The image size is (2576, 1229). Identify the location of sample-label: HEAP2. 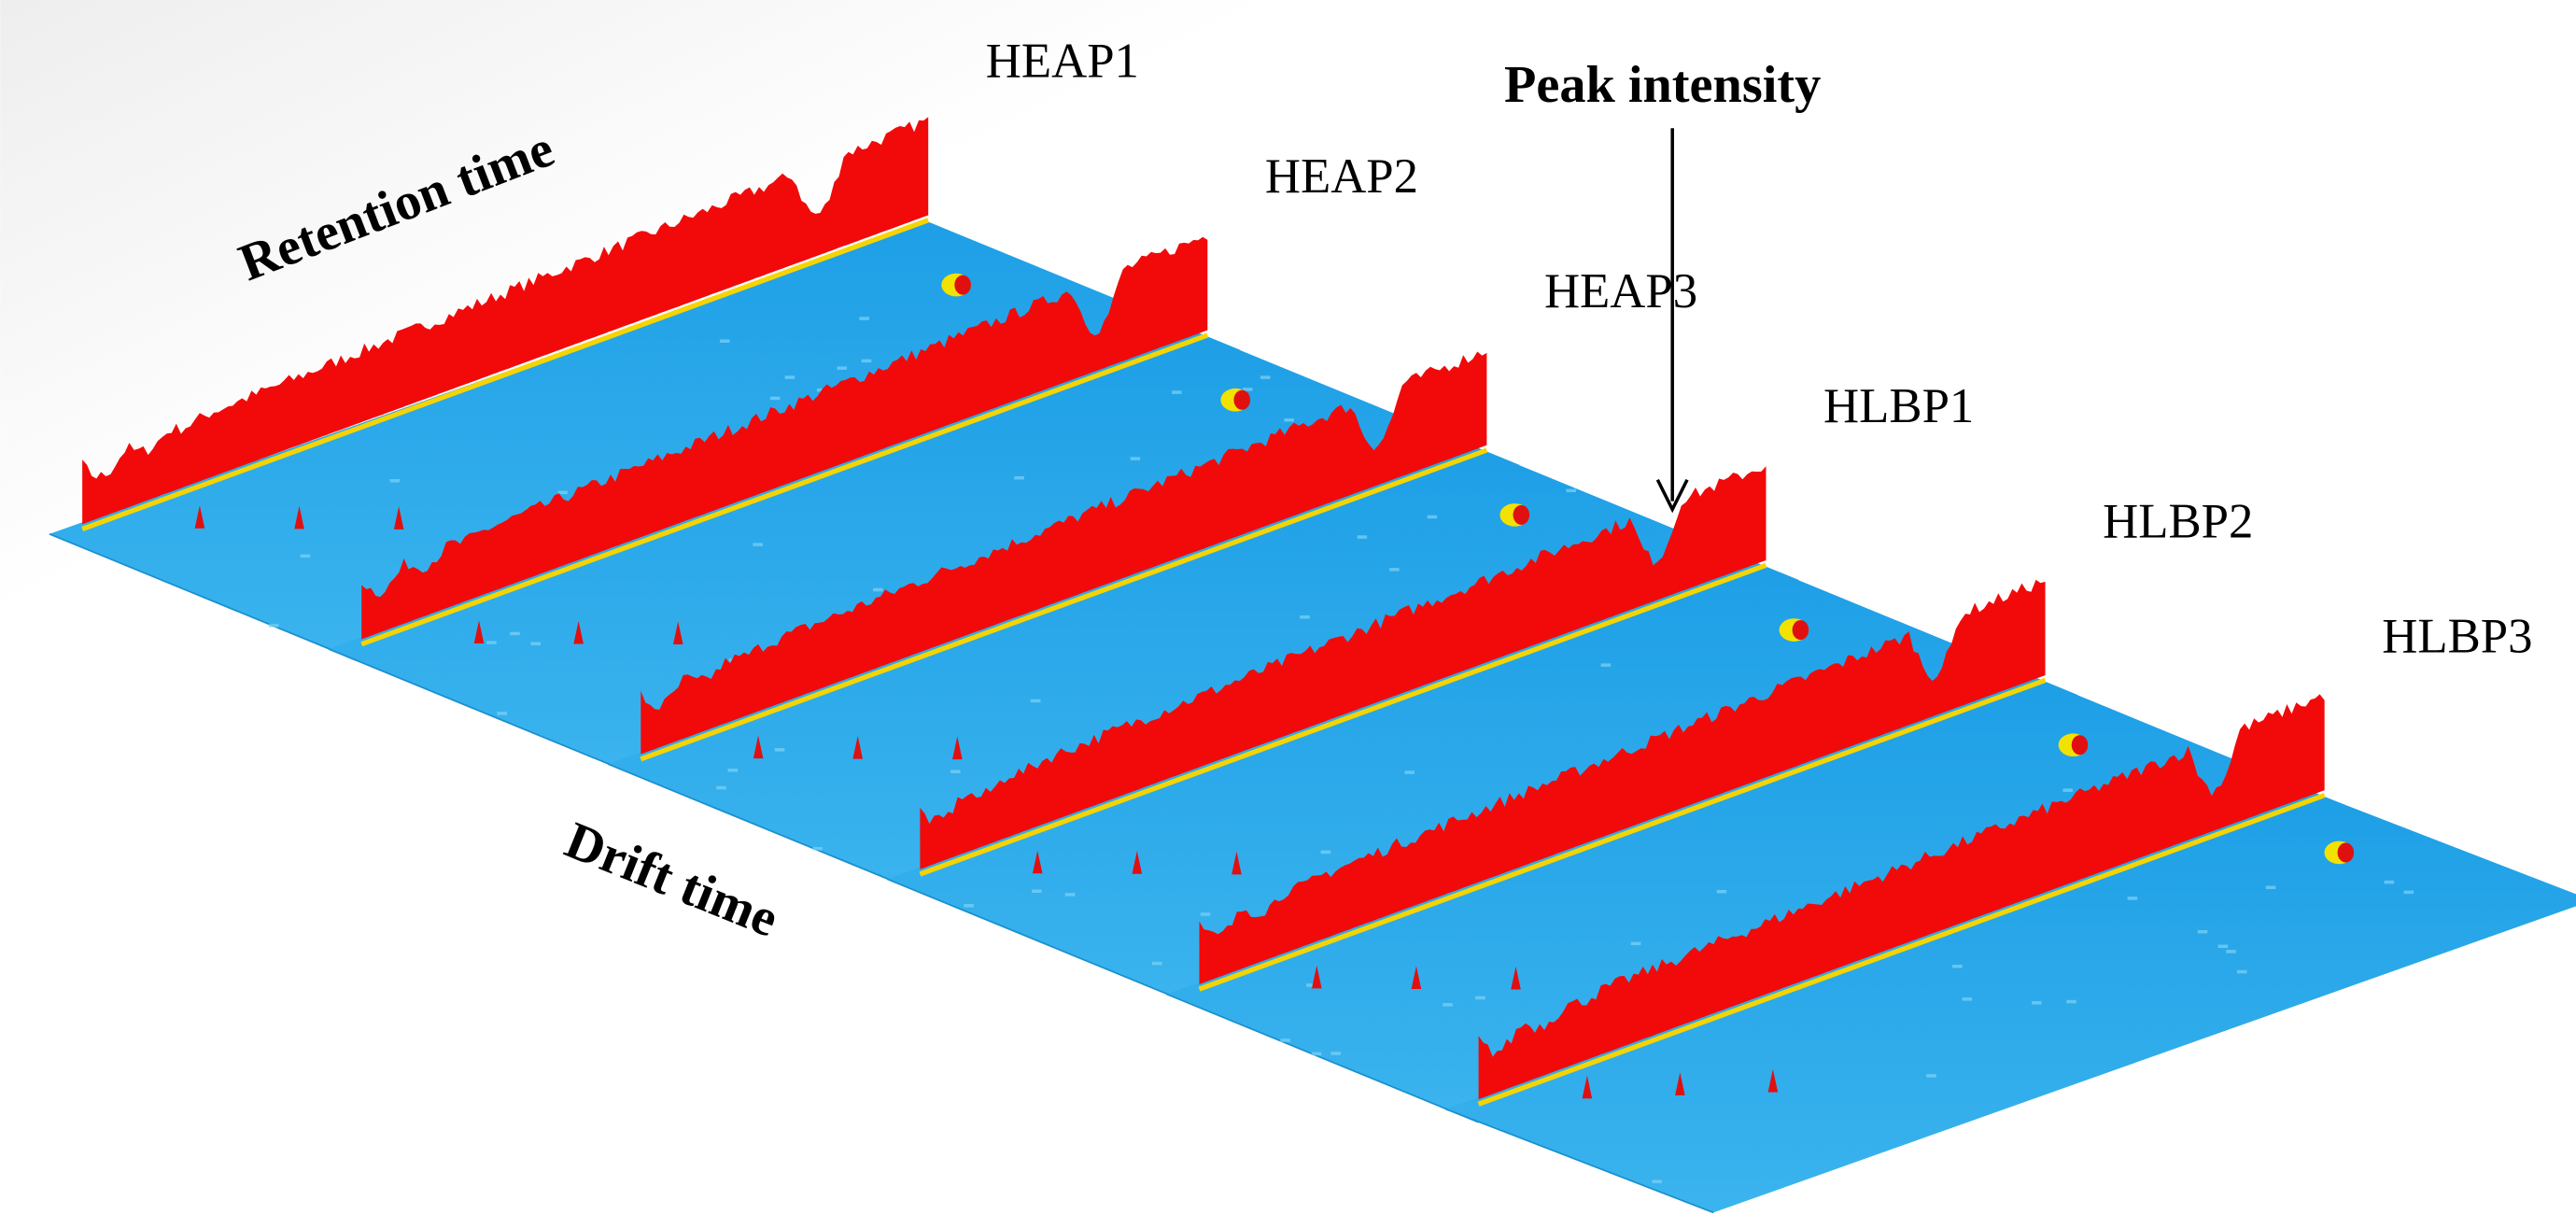
(1341, 176).